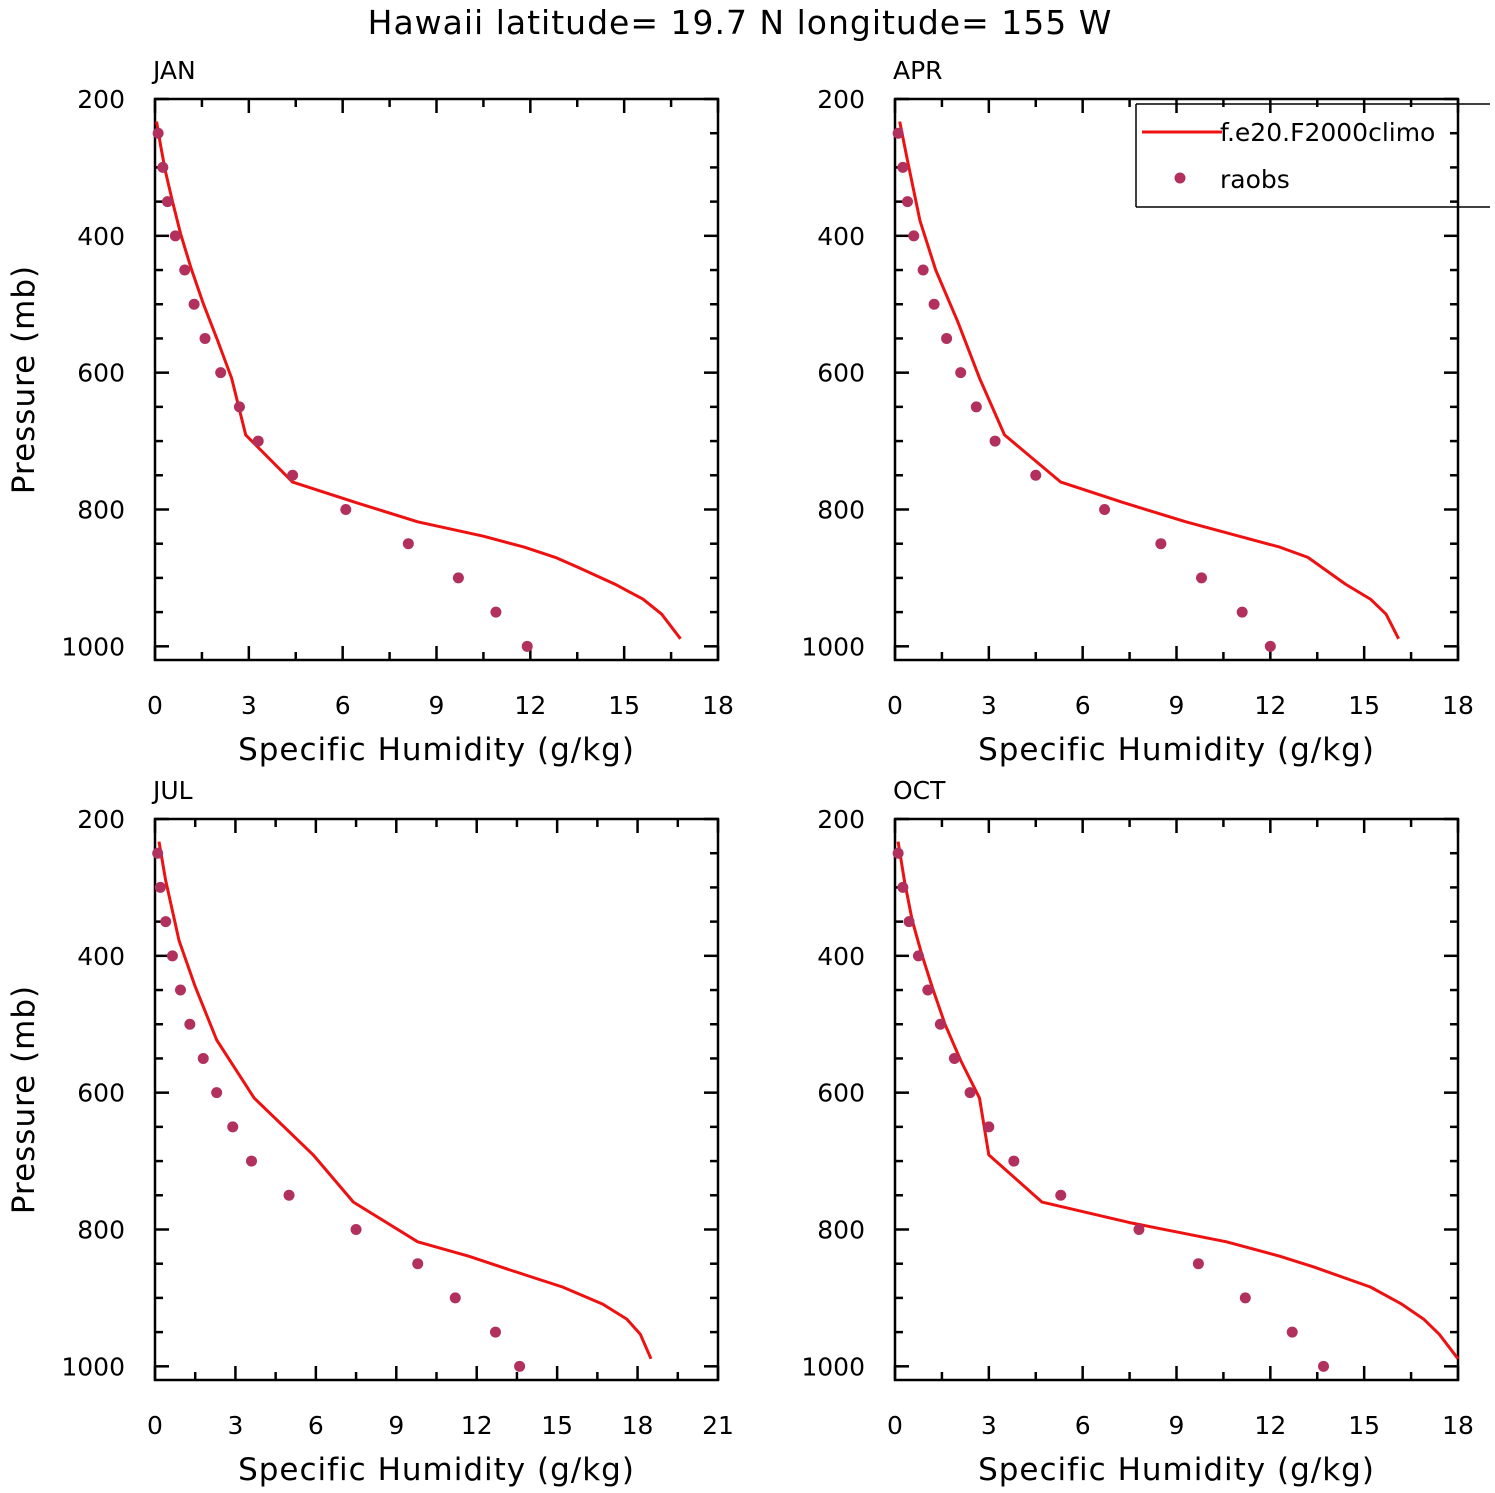  I want to click on panel-title: JUL, so click(172, 790).